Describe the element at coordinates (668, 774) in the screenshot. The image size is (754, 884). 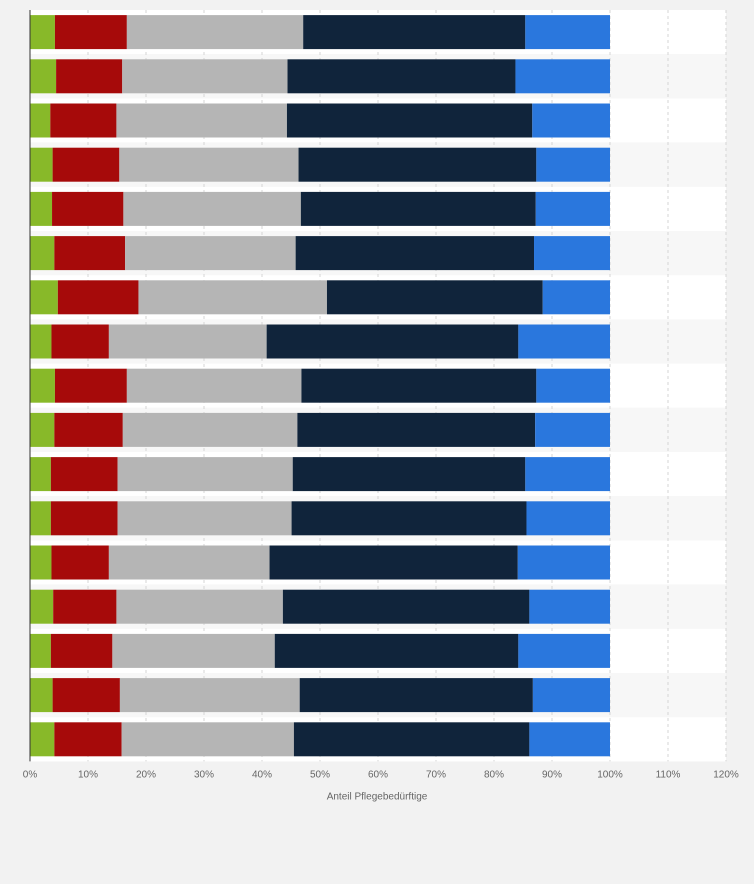
I see `x-tick-label: 110%` at that location.